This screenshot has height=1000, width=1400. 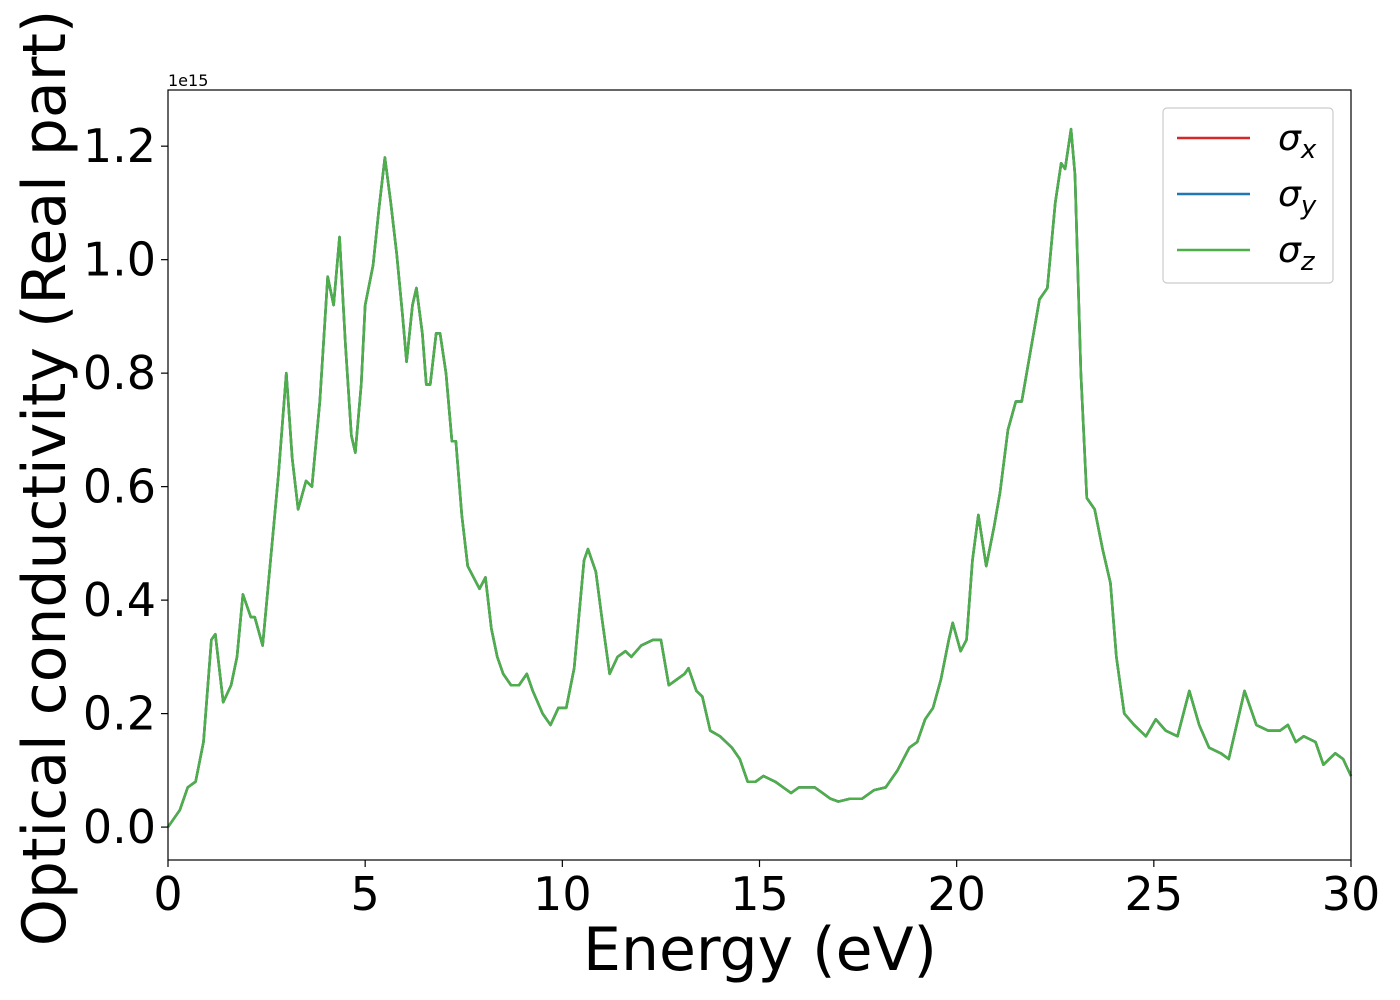 I want to click on x-tick-label: 30, so click(x=1351, y=894).